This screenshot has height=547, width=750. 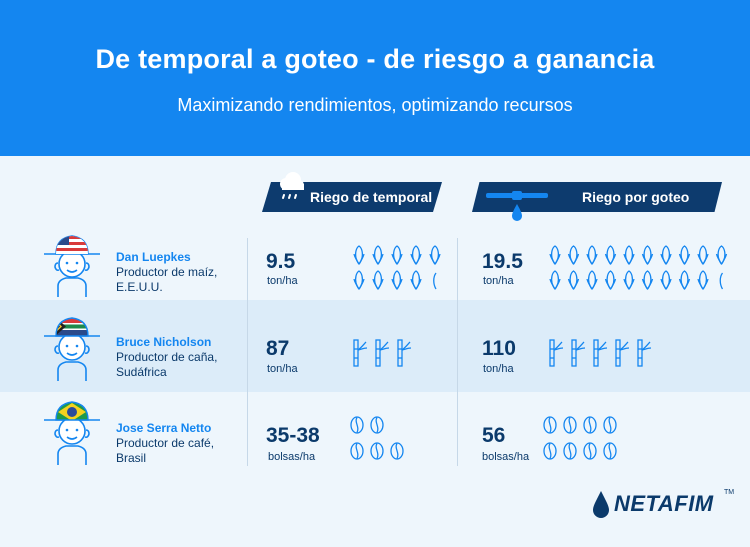 What do you see at coordinates (164, 428) in the screenshot?
I see `farmer-name: Jose Serra Netto` at bounding box center [164, 428].